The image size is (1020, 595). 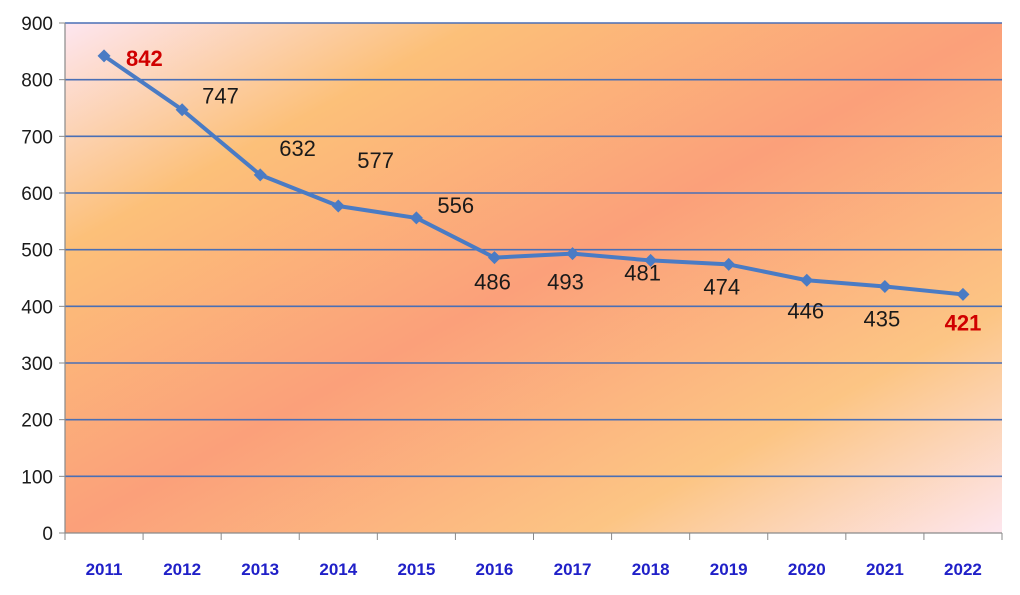 I want to click on data-label: 556, so click(x=455, y=205).